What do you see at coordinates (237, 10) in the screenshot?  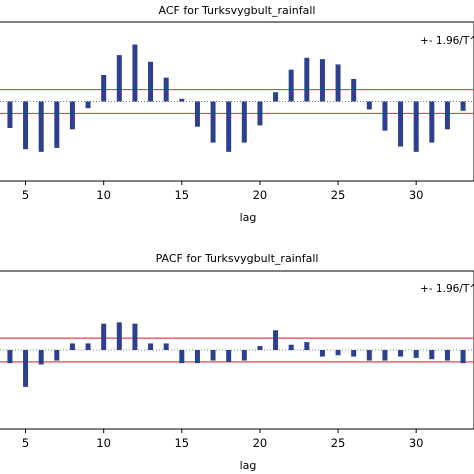 I see `acf-title: ACF for Turksvygbult_rainfall` at bounding box center [237, 10].